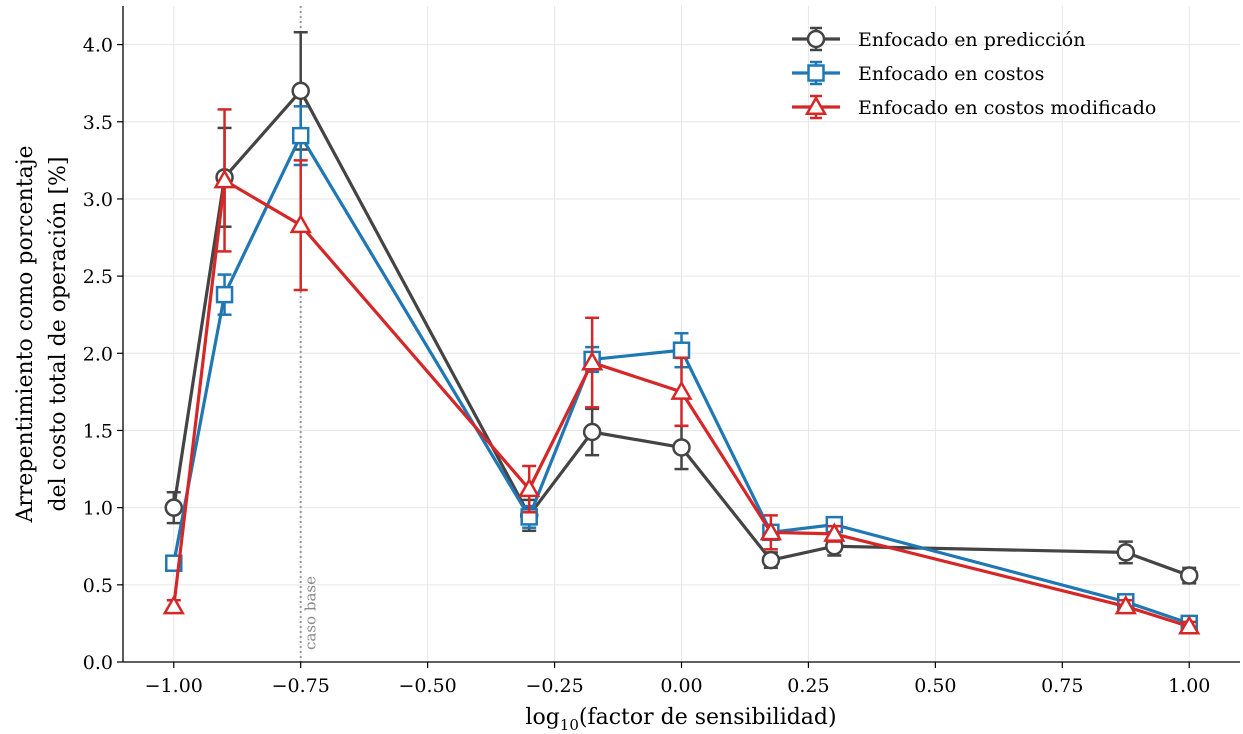 This screenshot has width=1243, height=734. Describe the element at coordinates (554, 686) in the screenshot. I see `x-tick-label: −0.25` at that location.